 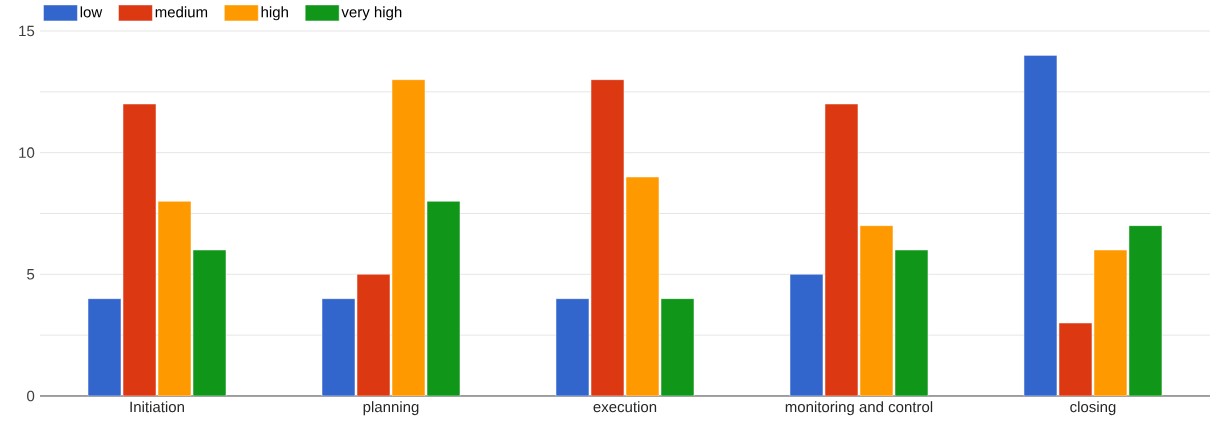 I want to click on y-tick-label: 10, so click(x=27, y=152).